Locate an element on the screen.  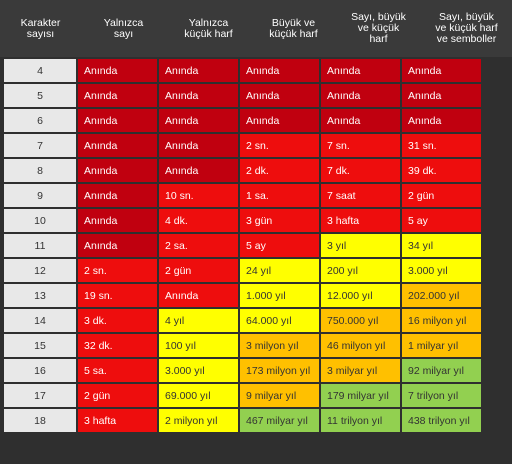
crack-time-cell: 19 sn. is located at coordinates (117, 295).